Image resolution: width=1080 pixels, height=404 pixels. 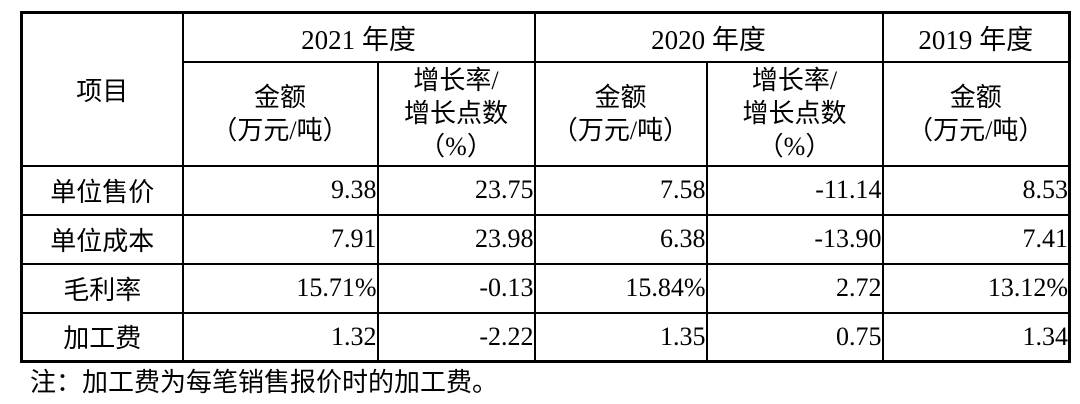 What do you see at coordinates (794, 190) in the screenshot?
I see `cell-value: -11.14` at bounding box center [794, 190].